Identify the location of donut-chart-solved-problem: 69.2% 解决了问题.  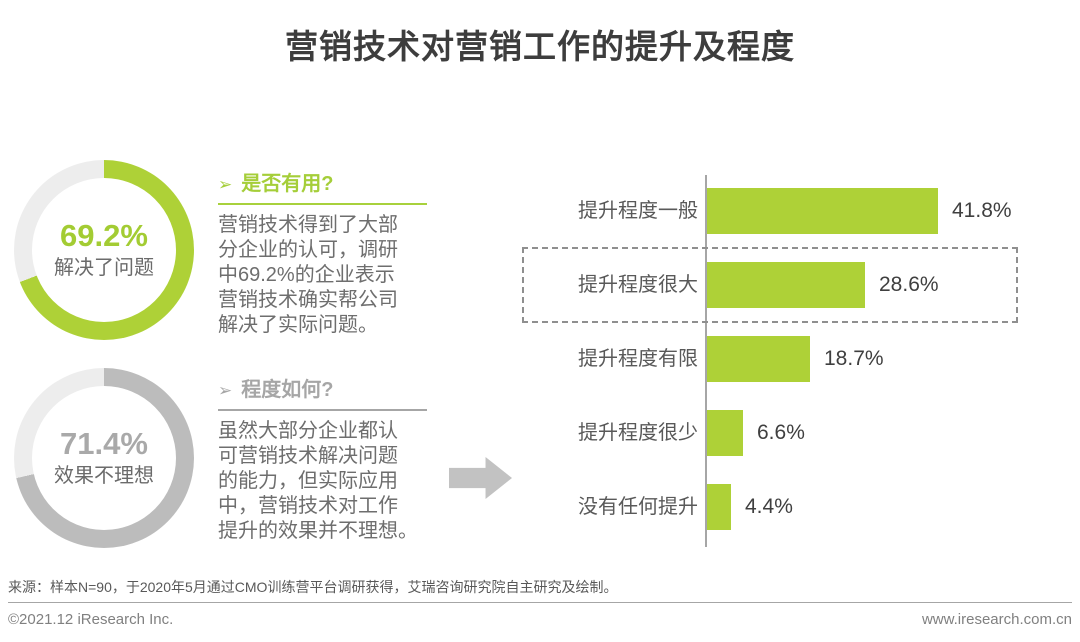
(104, 250).